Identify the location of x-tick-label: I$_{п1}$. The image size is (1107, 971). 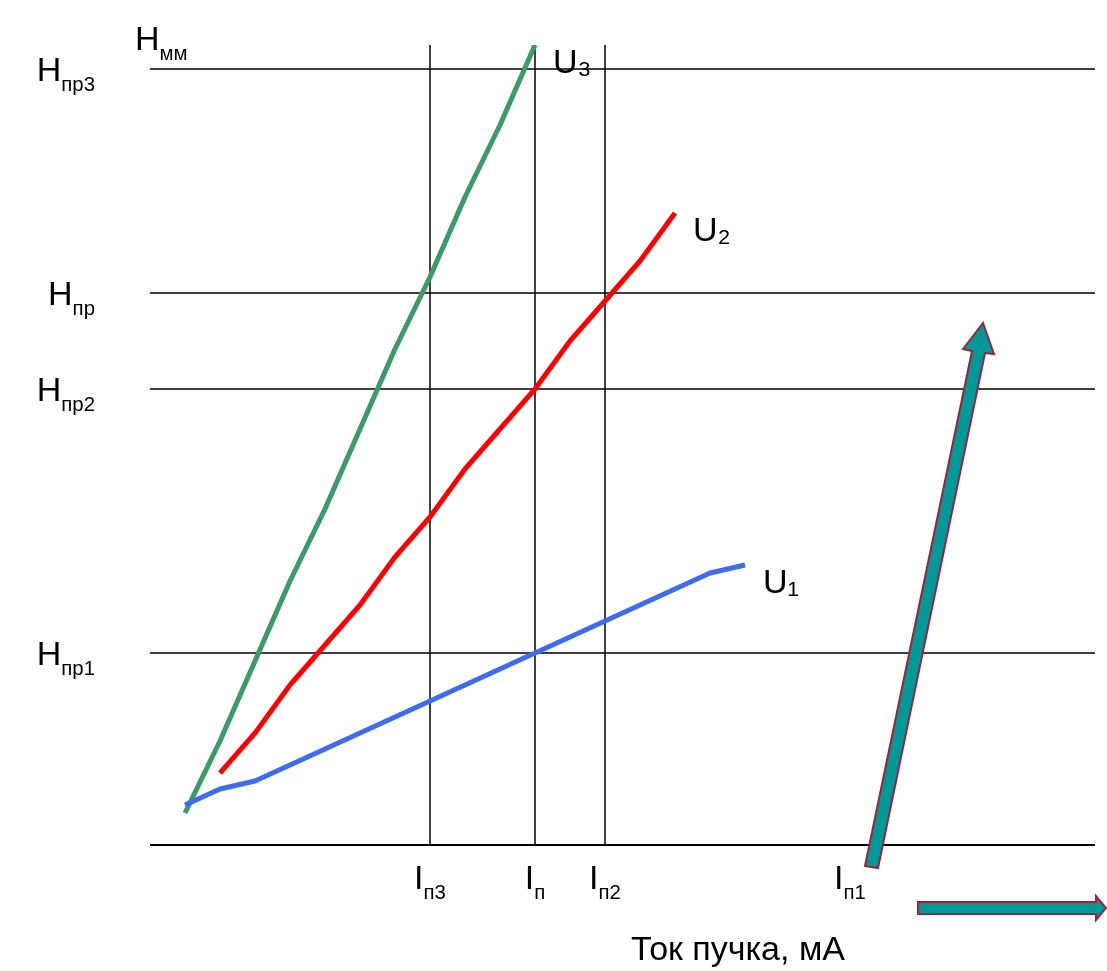
(850, 880).